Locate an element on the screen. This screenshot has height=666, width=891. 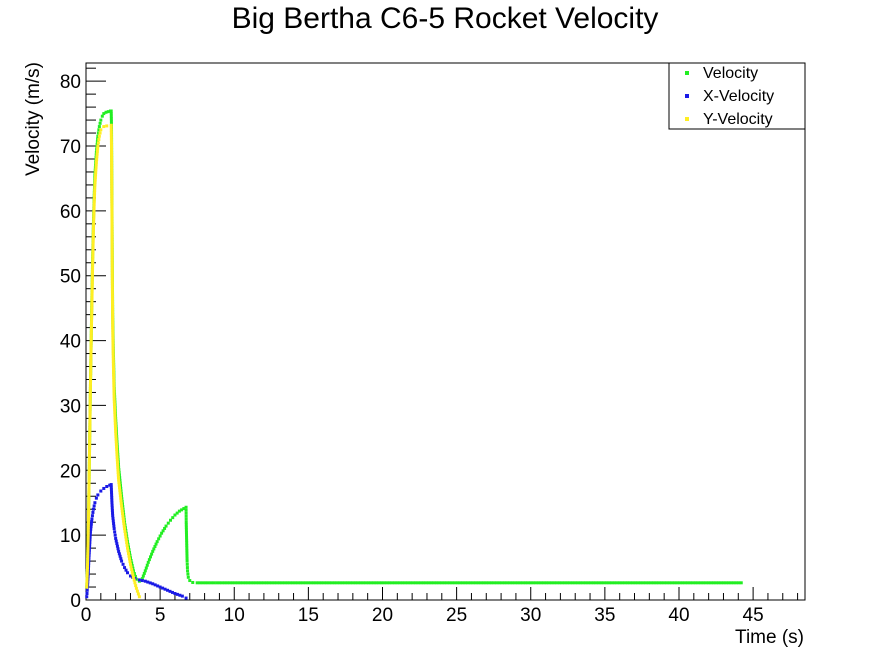
y-tick-label: 10 is located at coordinates (70, 536).